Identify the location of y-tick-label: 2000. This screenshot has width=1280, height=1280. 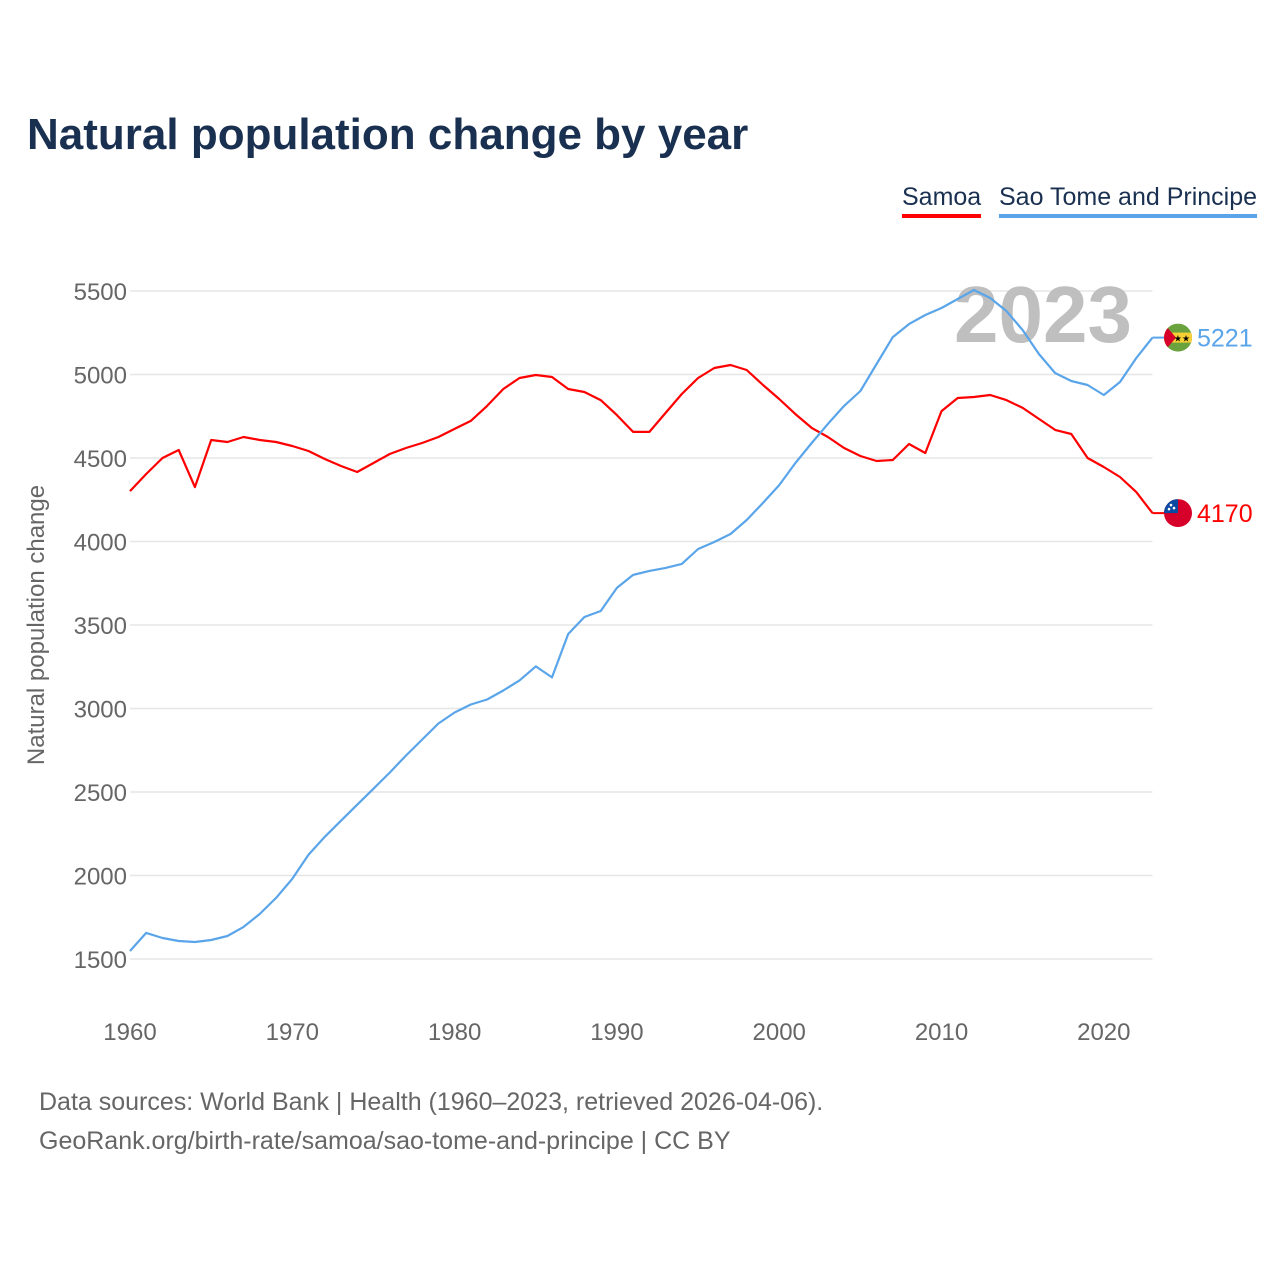
(100, 877).